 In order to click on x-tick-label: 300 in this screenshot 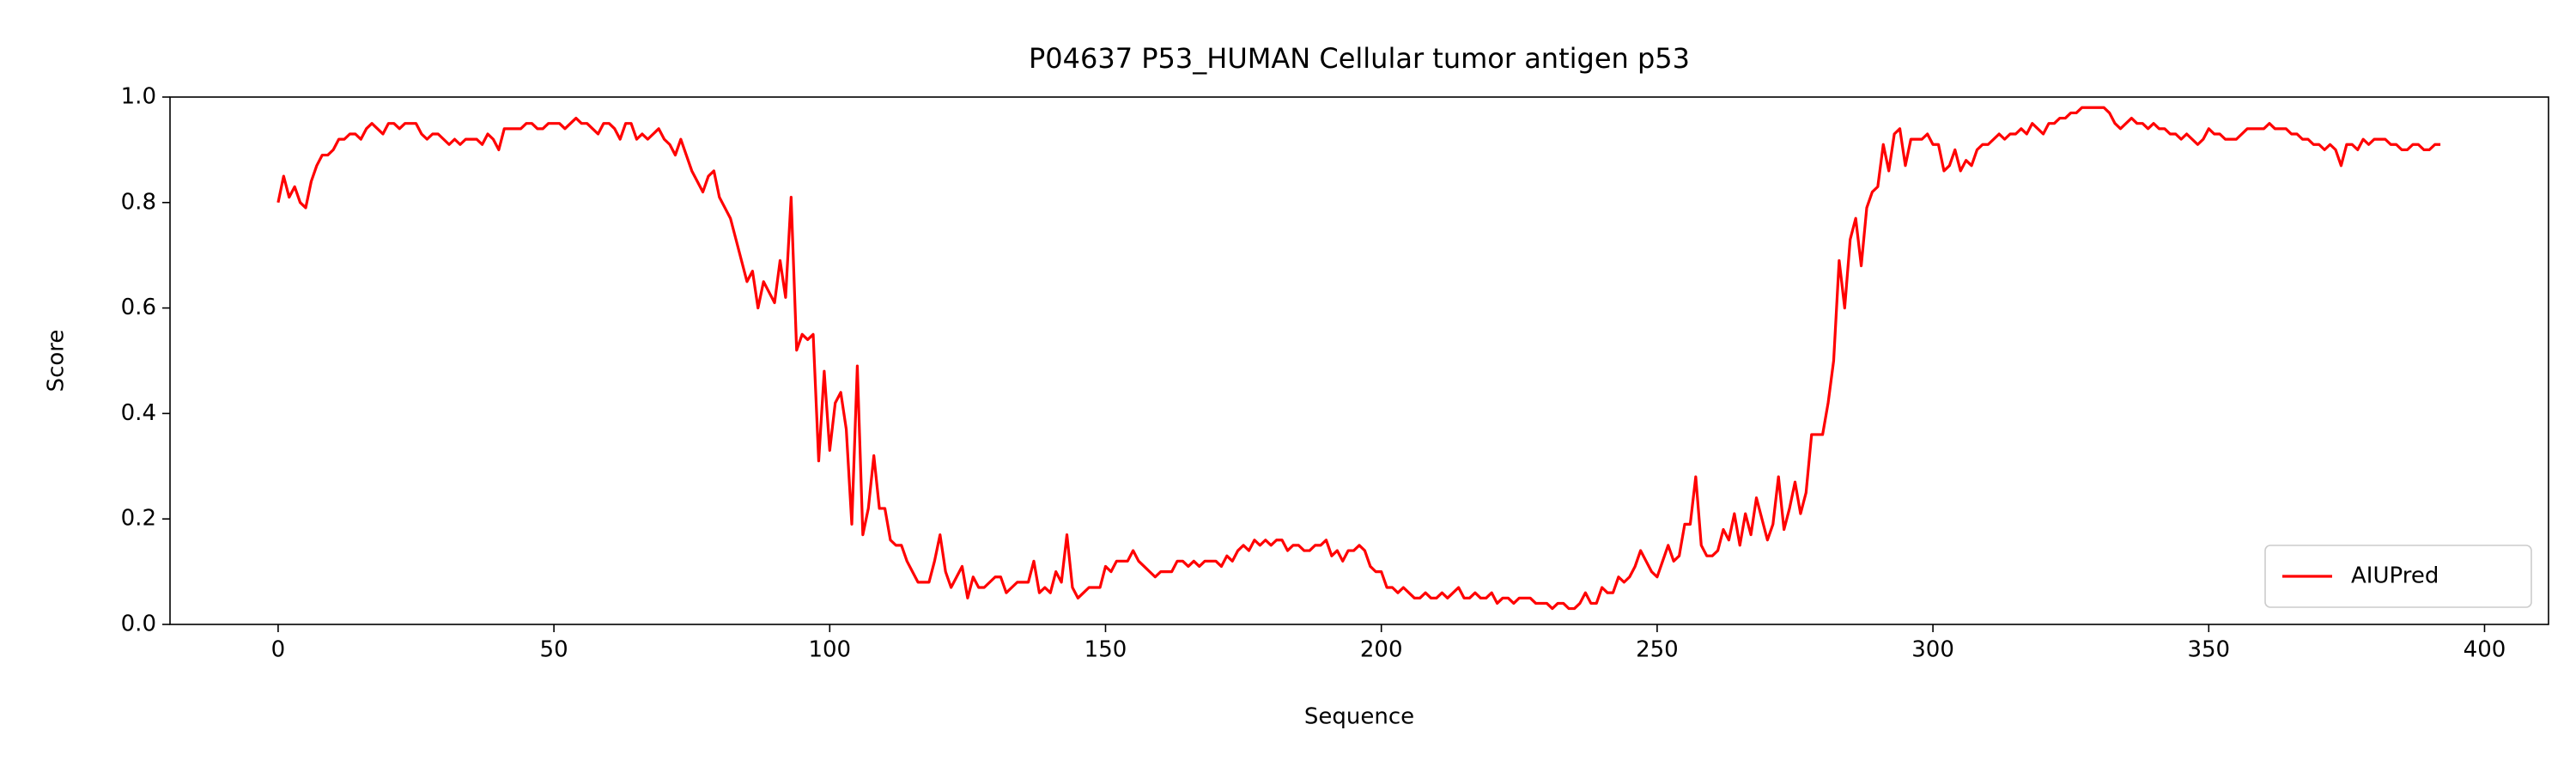, I will do `click(1932, 650)`.